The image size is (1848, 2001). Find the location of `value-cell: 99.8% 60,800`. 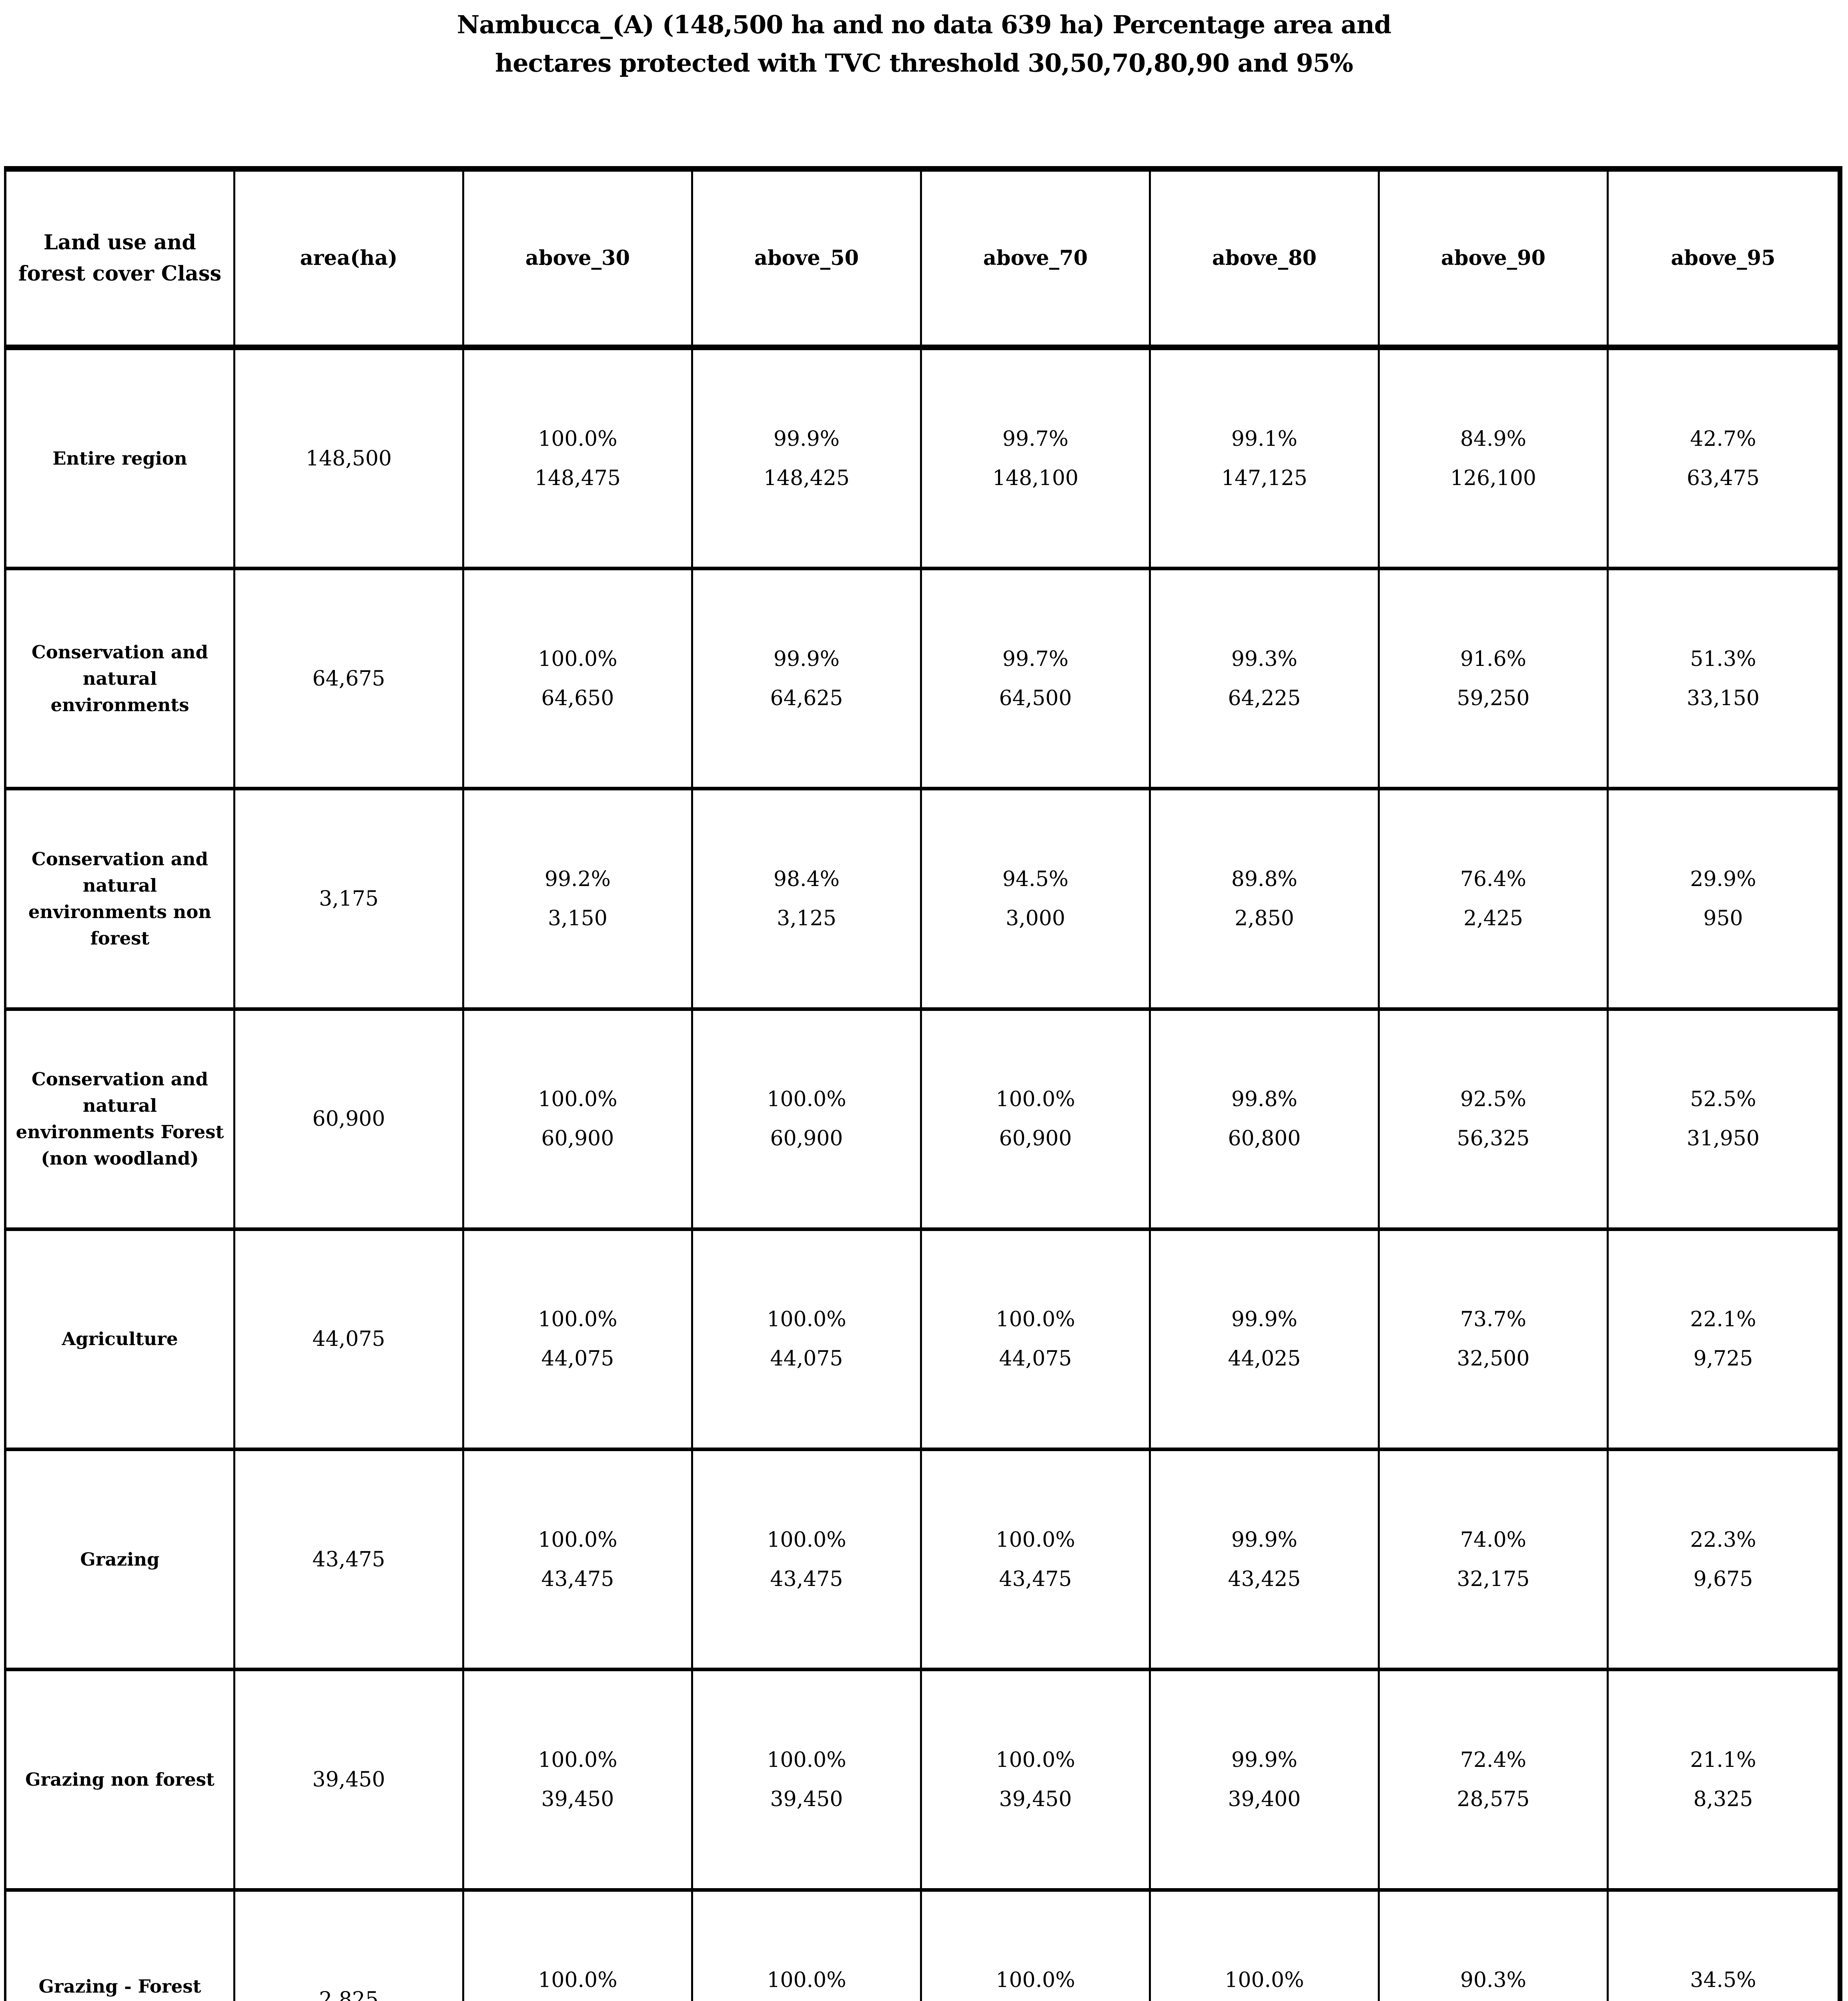

value-cell: 99.8% 60,800 is located at coordinates (1265, 1121).